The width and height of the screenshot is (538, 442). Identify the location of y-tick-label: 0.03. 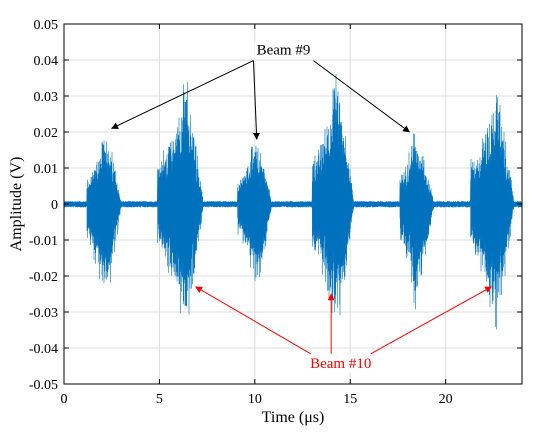
(46, 97).